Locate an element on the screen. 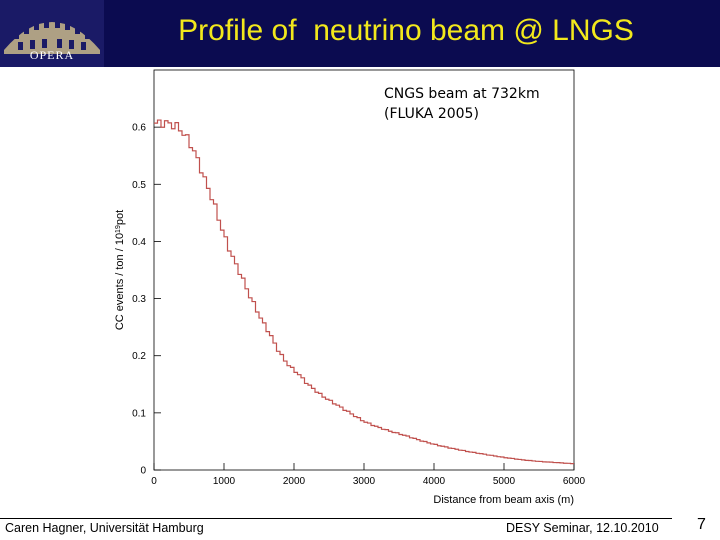 Image resolution: width=720 pixels, height=540 pixels. logo-text: OPERA is located at coordinates (52, 55).